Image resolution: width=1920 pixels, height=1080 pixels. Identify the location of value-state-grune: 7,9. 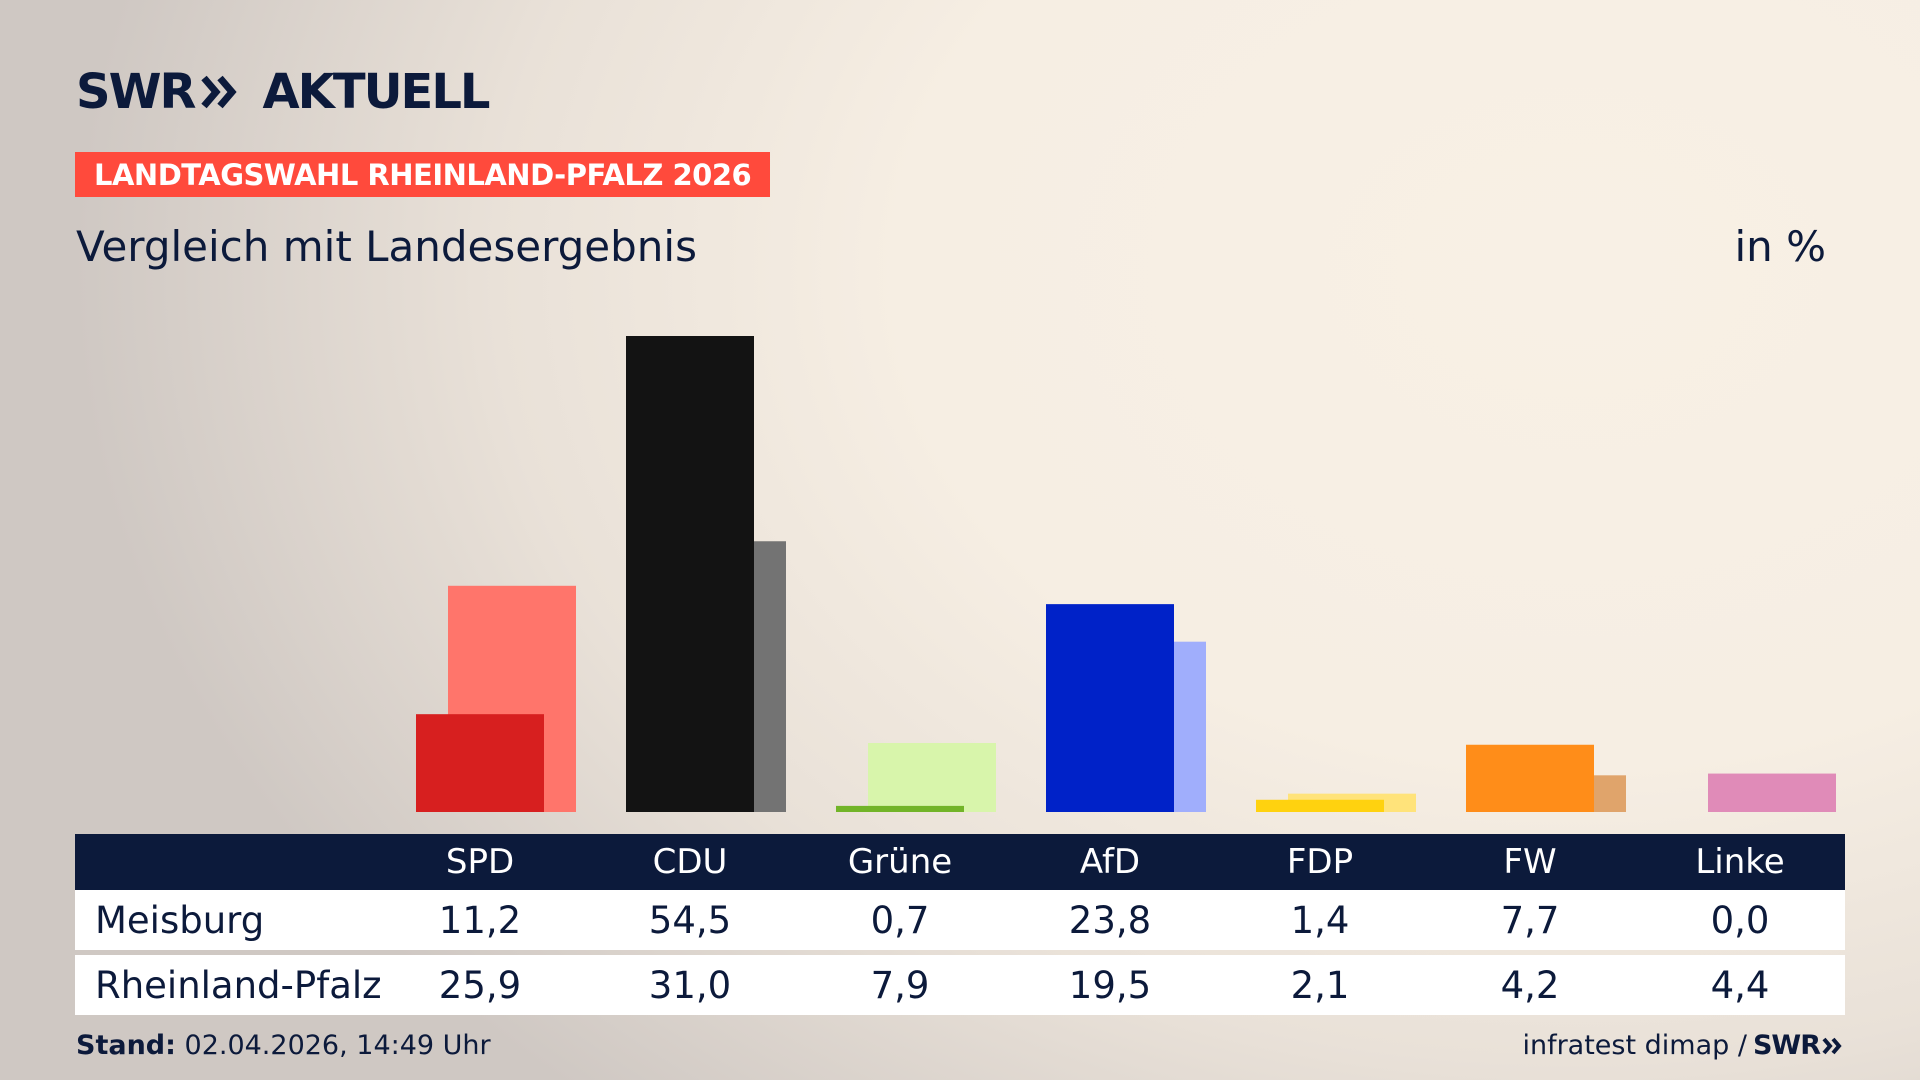
(900, 985).